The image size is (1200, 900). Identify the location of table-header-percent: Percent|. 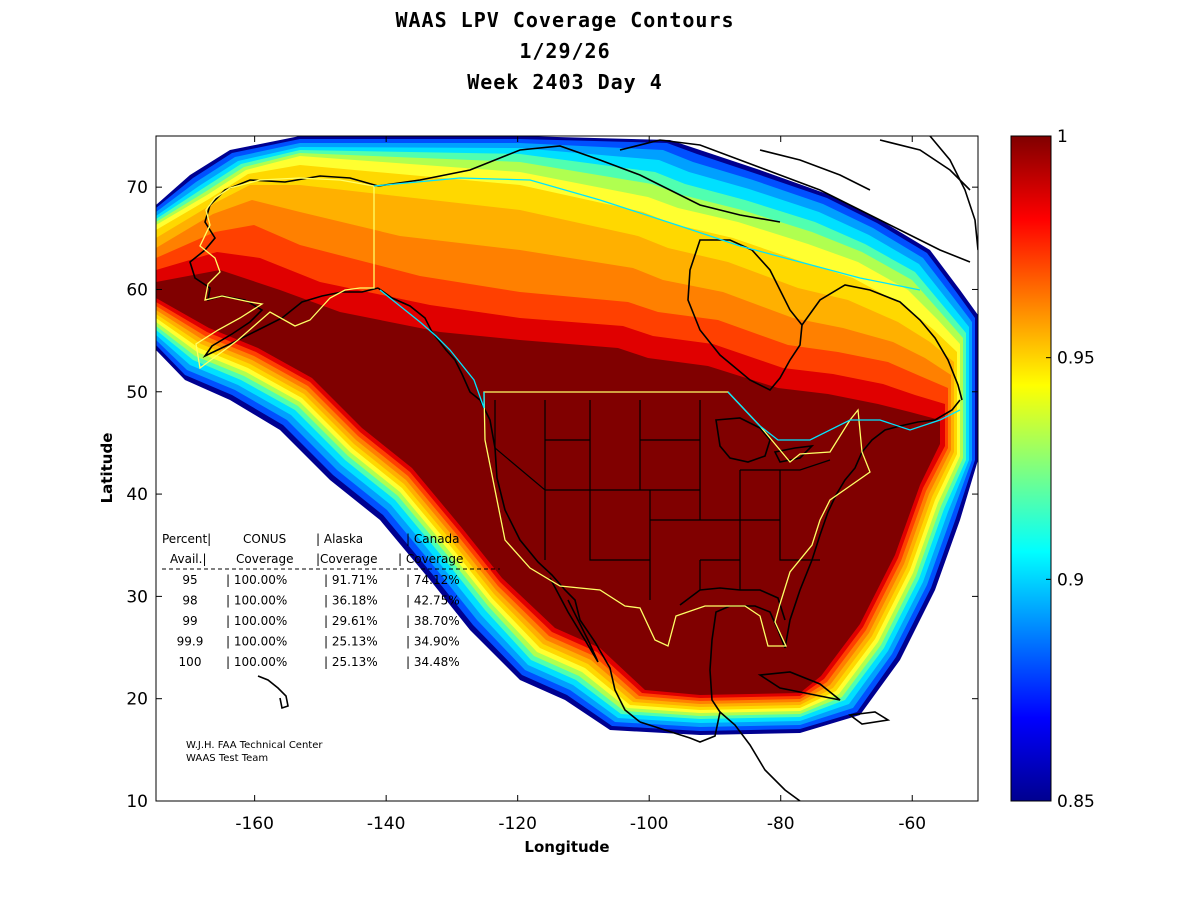
(186, 539).